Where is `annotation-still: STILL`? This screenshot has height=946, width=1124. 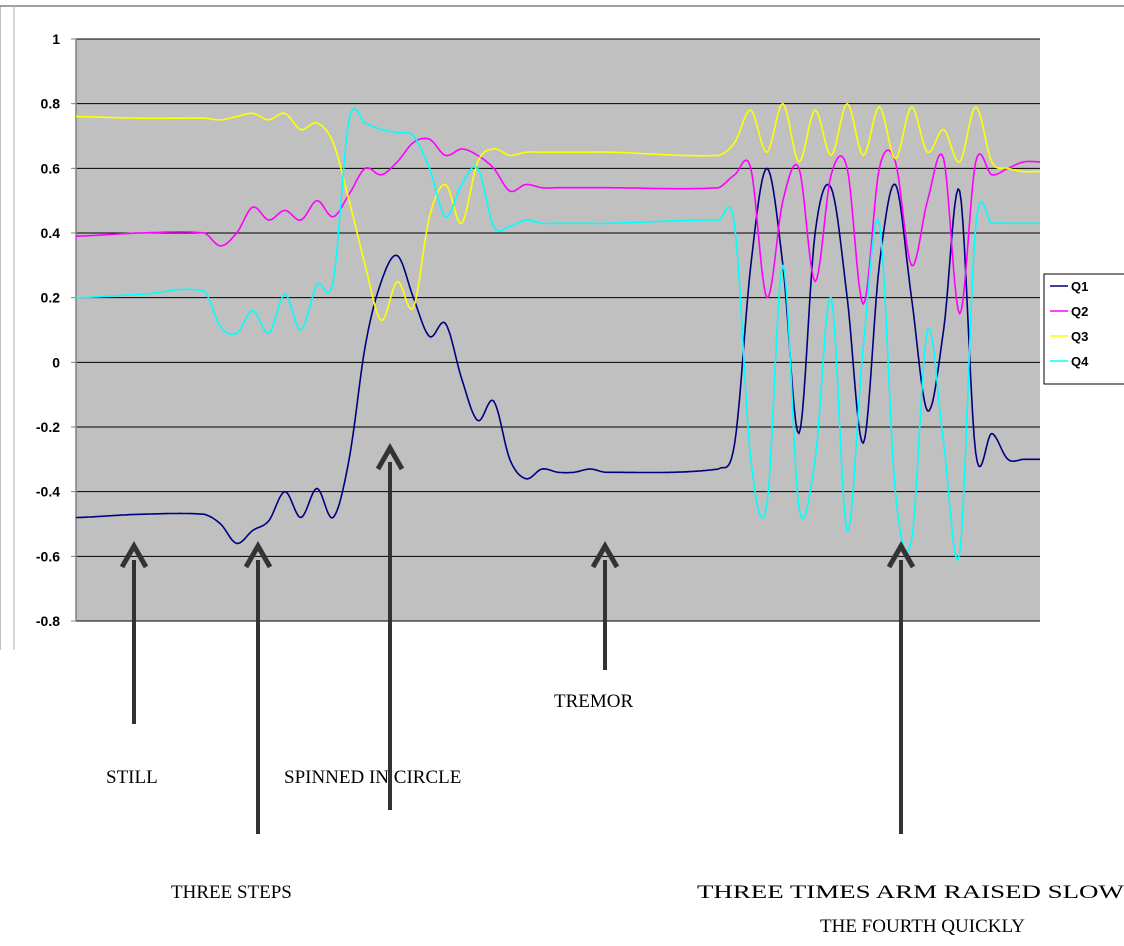 annotation-still: STILL is located at coordinates (132, 777).